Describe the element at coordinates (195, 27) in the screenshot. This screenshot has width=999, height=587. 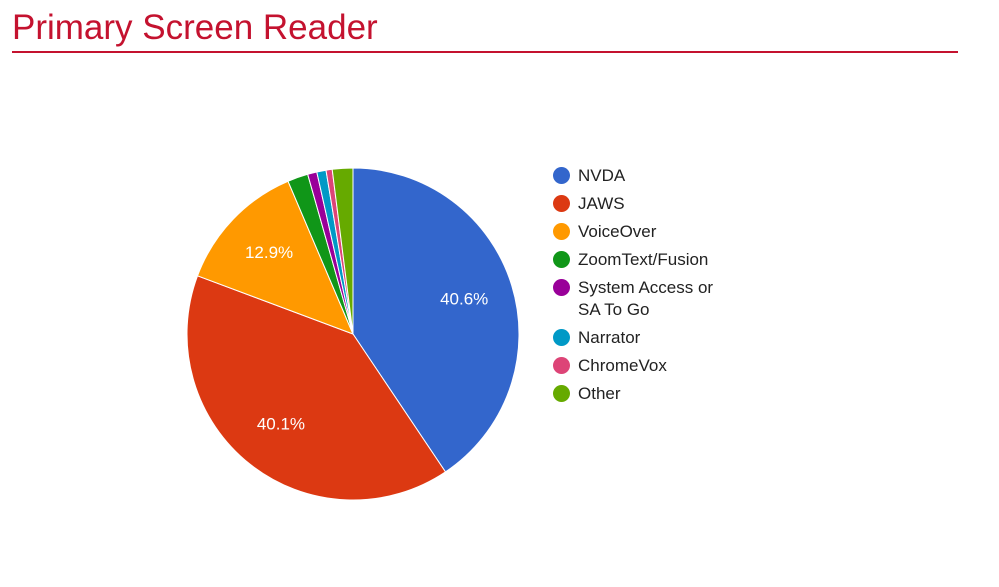
I see `chart-title: Primary Screen Reader` at that location.